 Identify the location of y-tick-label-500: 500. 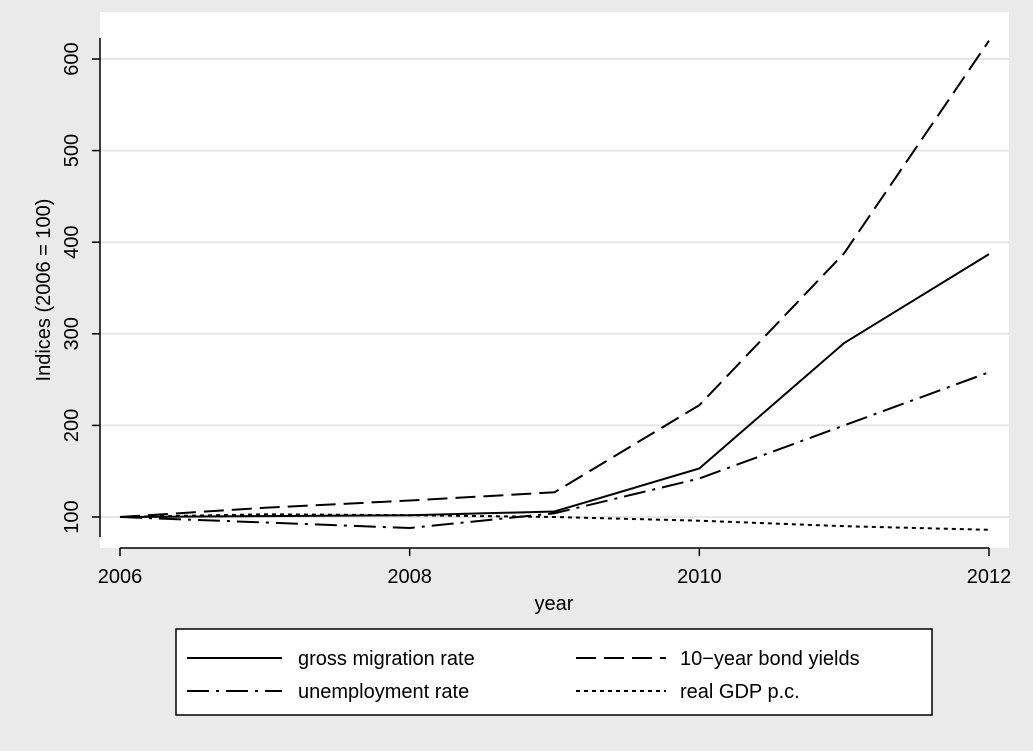
(72, 150).